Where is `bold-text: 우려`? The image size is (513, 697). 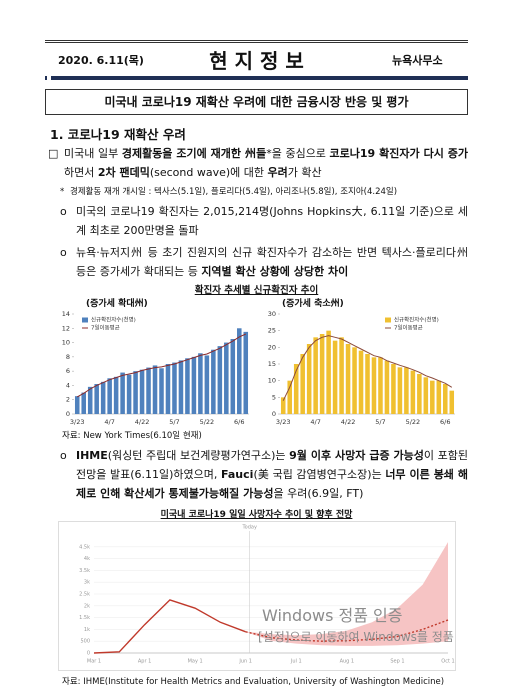
bold-text: 우려 is located at coordinates (277, 172).